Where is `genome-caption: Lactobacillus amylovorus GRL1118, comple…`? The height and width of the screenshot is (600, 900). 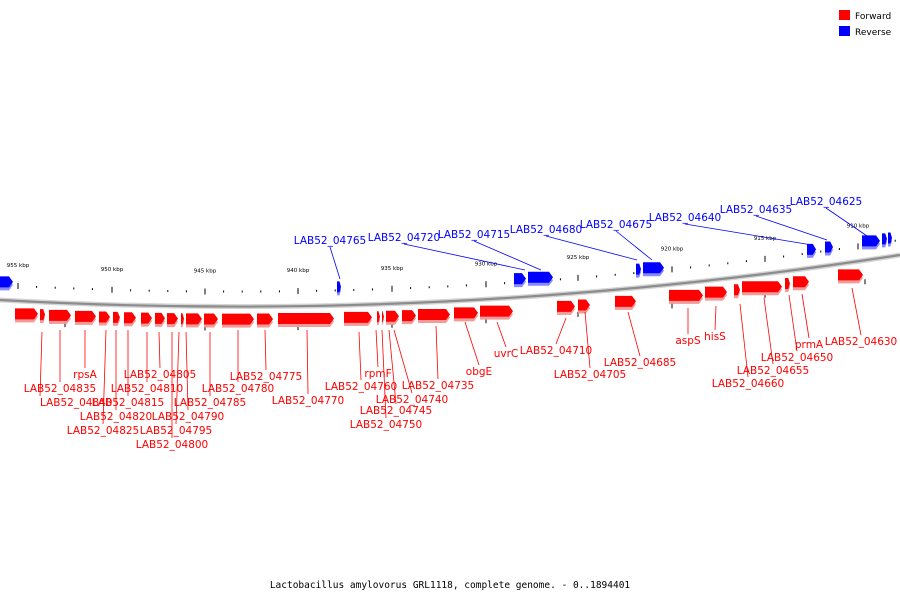 genome-caption: Lactobacillus amylovorus GRL1118, comple… is located at coordinates (450, 585).